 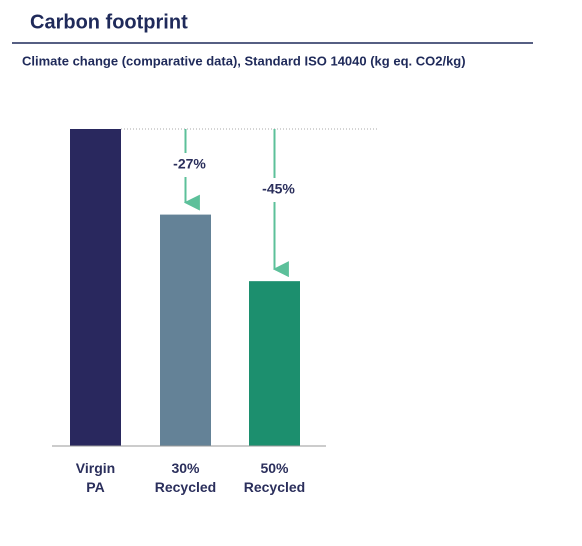 What do you see at coordinates (278, 189) in the screenshot?
I see `annotation: -45%` at bounding box center [278, 189].